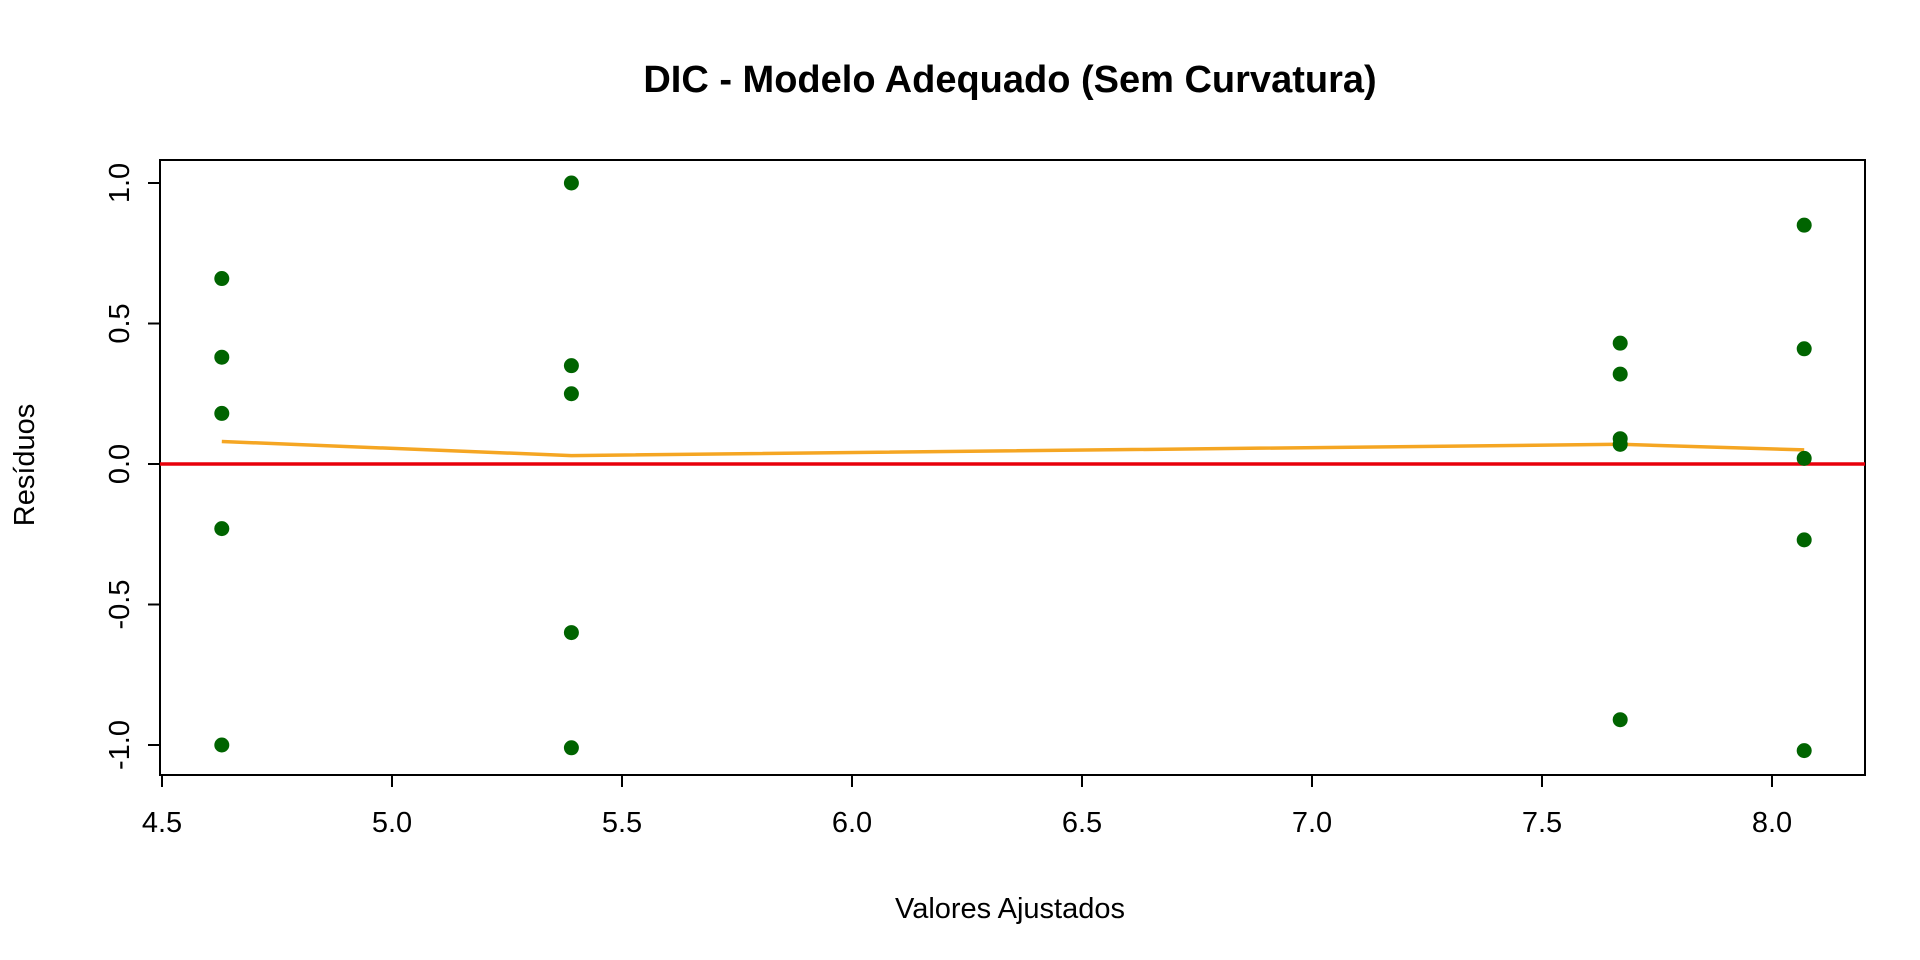  What do you see at coordinates (622, 823) in the screenshot?
I see `x-tick-label: 5.5` at bounding box center [622, 823].